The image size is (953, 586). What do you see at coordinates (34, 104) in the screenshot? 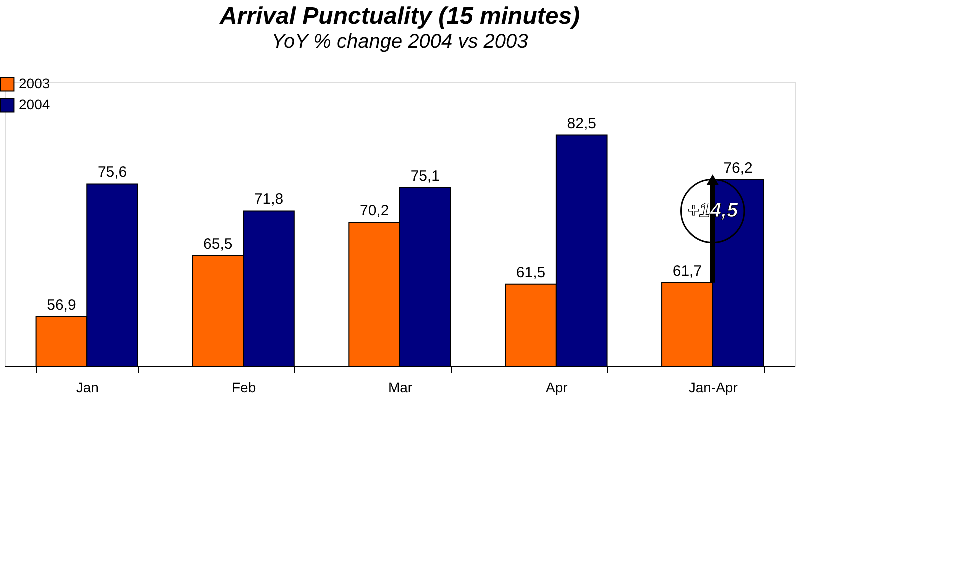
I see `legend-label: 2004` at bounding box center [34, 104].